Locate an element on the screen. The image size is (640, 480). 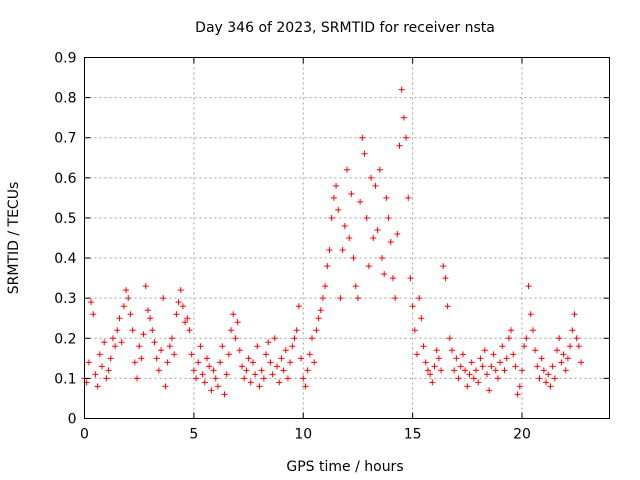
y-tick-label: 0.9 is located at coordinates (65, 59).